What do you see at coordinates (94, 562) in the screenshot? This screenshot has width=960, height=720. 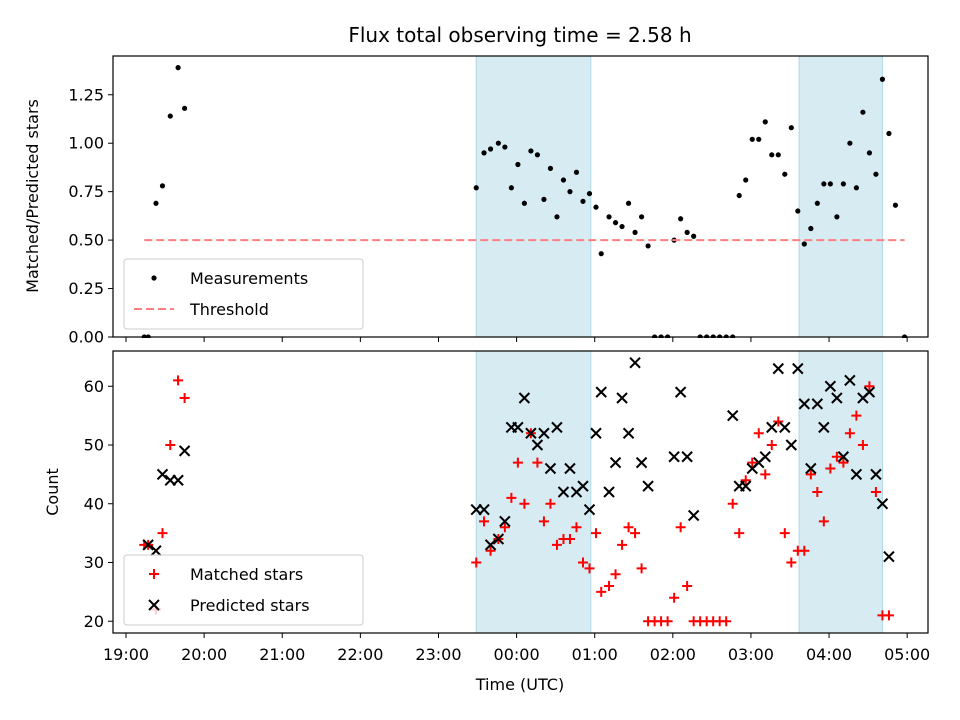 I see `y-tick-label-1: 30` at bounding box center [94, 562].